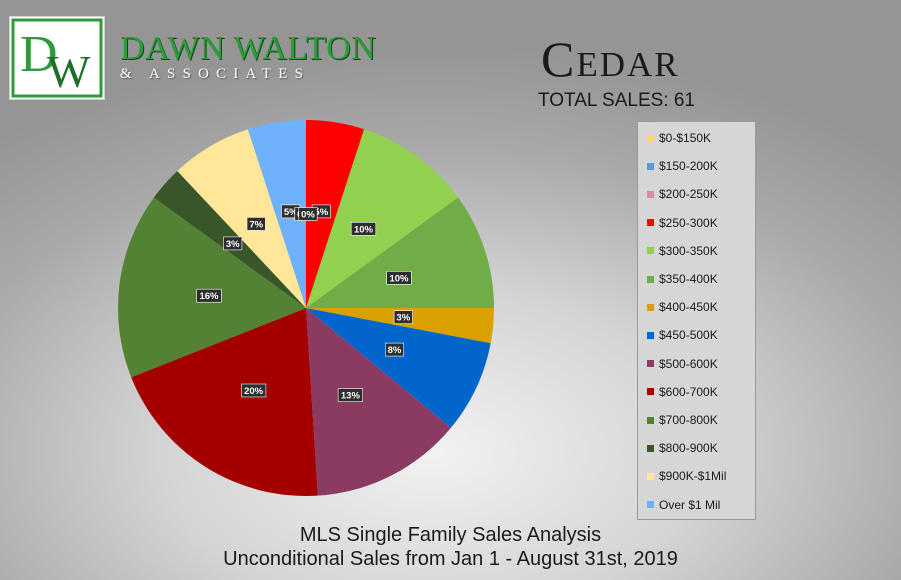  I want to click on pie-slice-300-350k-label: 10%, so click(363, 229).